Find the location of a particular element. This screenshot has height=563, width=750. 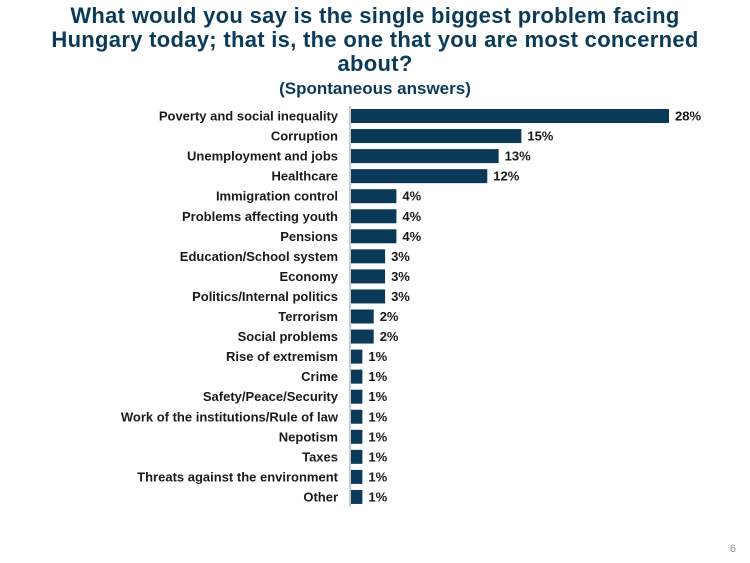

category-label: Poverty and social inequality is located at coordinates (249, 116).